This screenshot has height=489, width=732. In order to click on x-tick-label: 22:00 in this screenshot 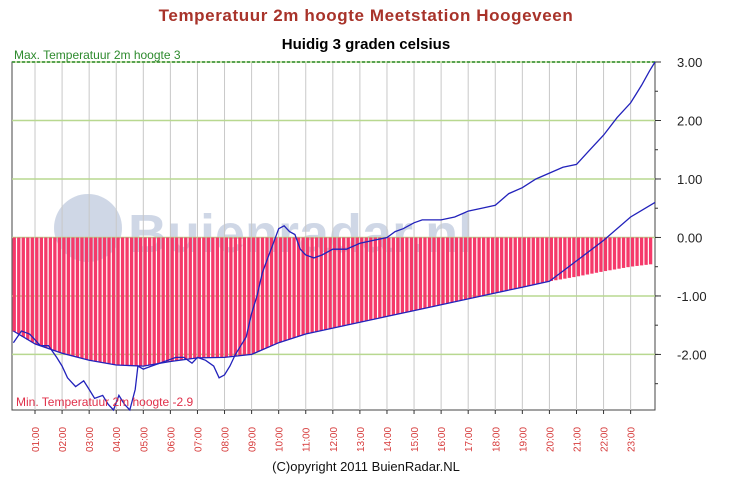, I will do `click(605, 439)`.